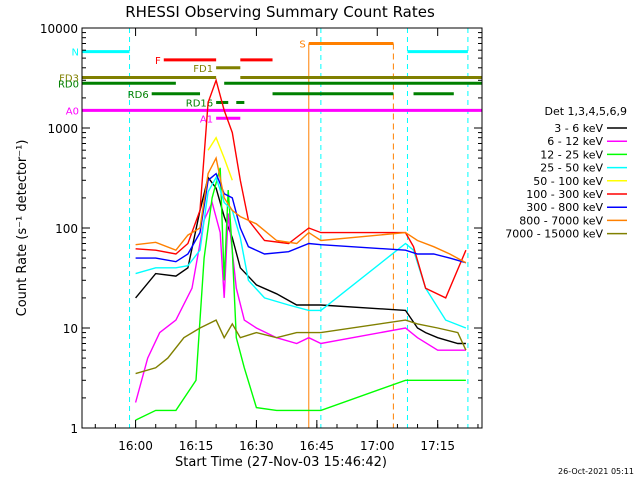 The height and width of the screenshot is (480, 640). I want to click on legend-entry-label: 100 - 300 keV, so click(564, 194).